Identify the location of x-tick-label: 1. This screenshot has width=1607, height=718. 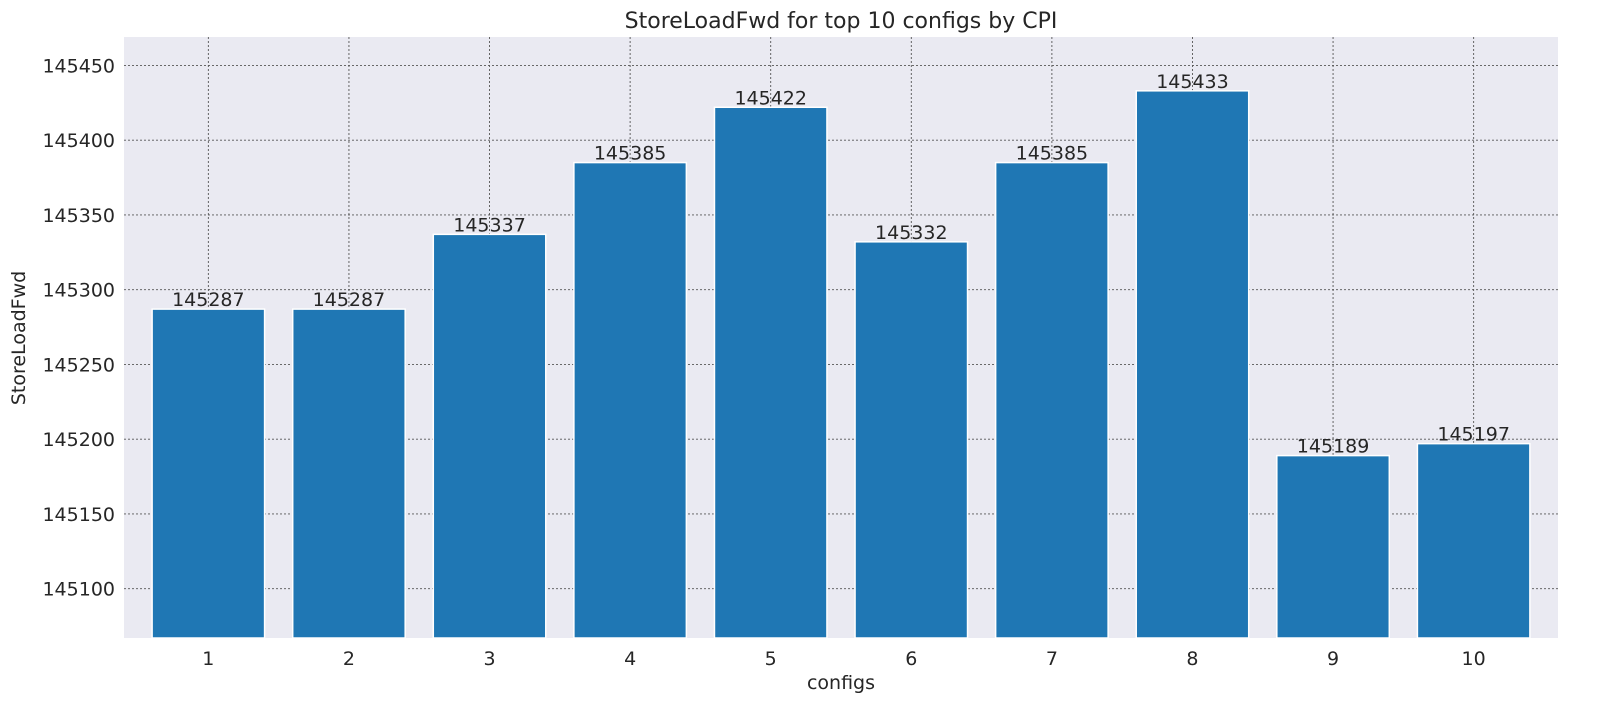
(208, 659).